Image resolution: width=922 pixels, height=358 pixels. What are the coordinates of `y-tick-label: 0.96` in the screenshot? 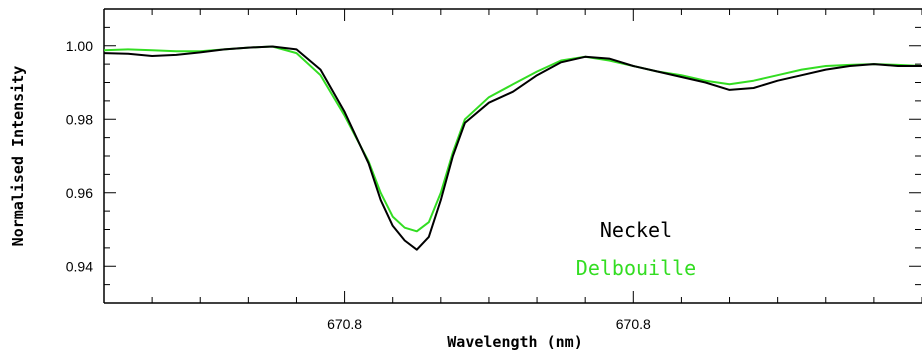 It's located at (79, 193).